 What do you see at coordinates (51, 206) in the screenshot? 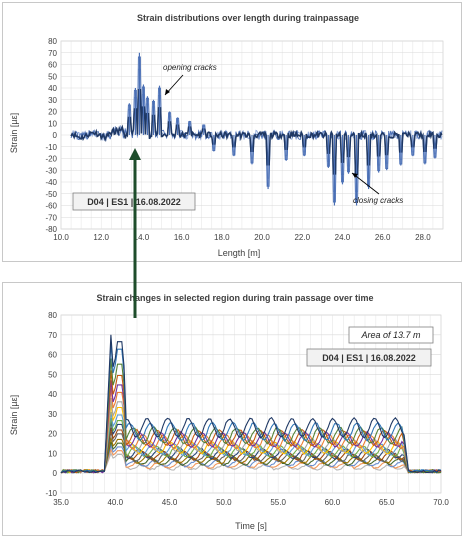
I see `top-y-tick-label: -60` at bounding box center [51, 206].